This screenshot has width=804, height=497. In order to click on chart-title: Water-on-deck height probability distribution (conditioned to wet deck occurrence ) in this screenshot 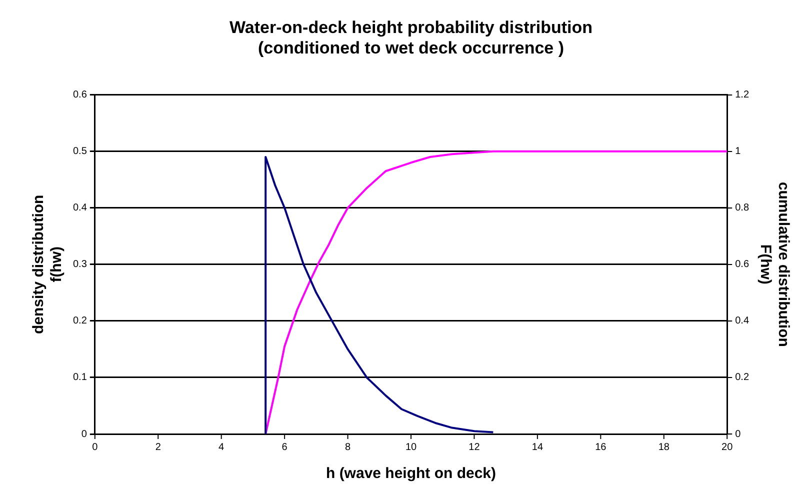, I will do `click(411, 38)`.